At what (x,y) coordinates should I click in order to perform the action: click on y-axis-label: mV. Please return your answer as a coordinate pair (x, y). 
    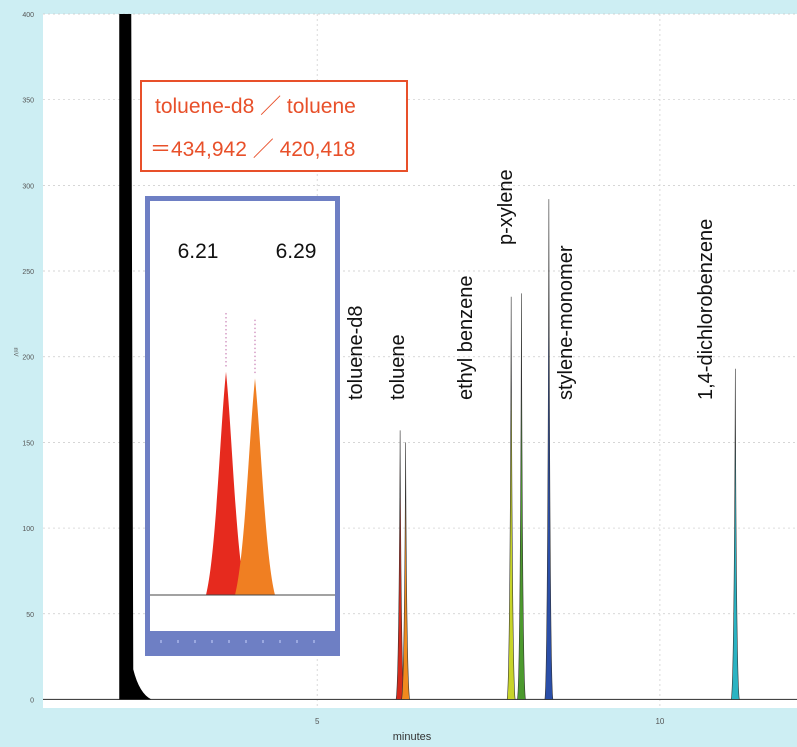
    Looking at the image, I should click on (15, 352).